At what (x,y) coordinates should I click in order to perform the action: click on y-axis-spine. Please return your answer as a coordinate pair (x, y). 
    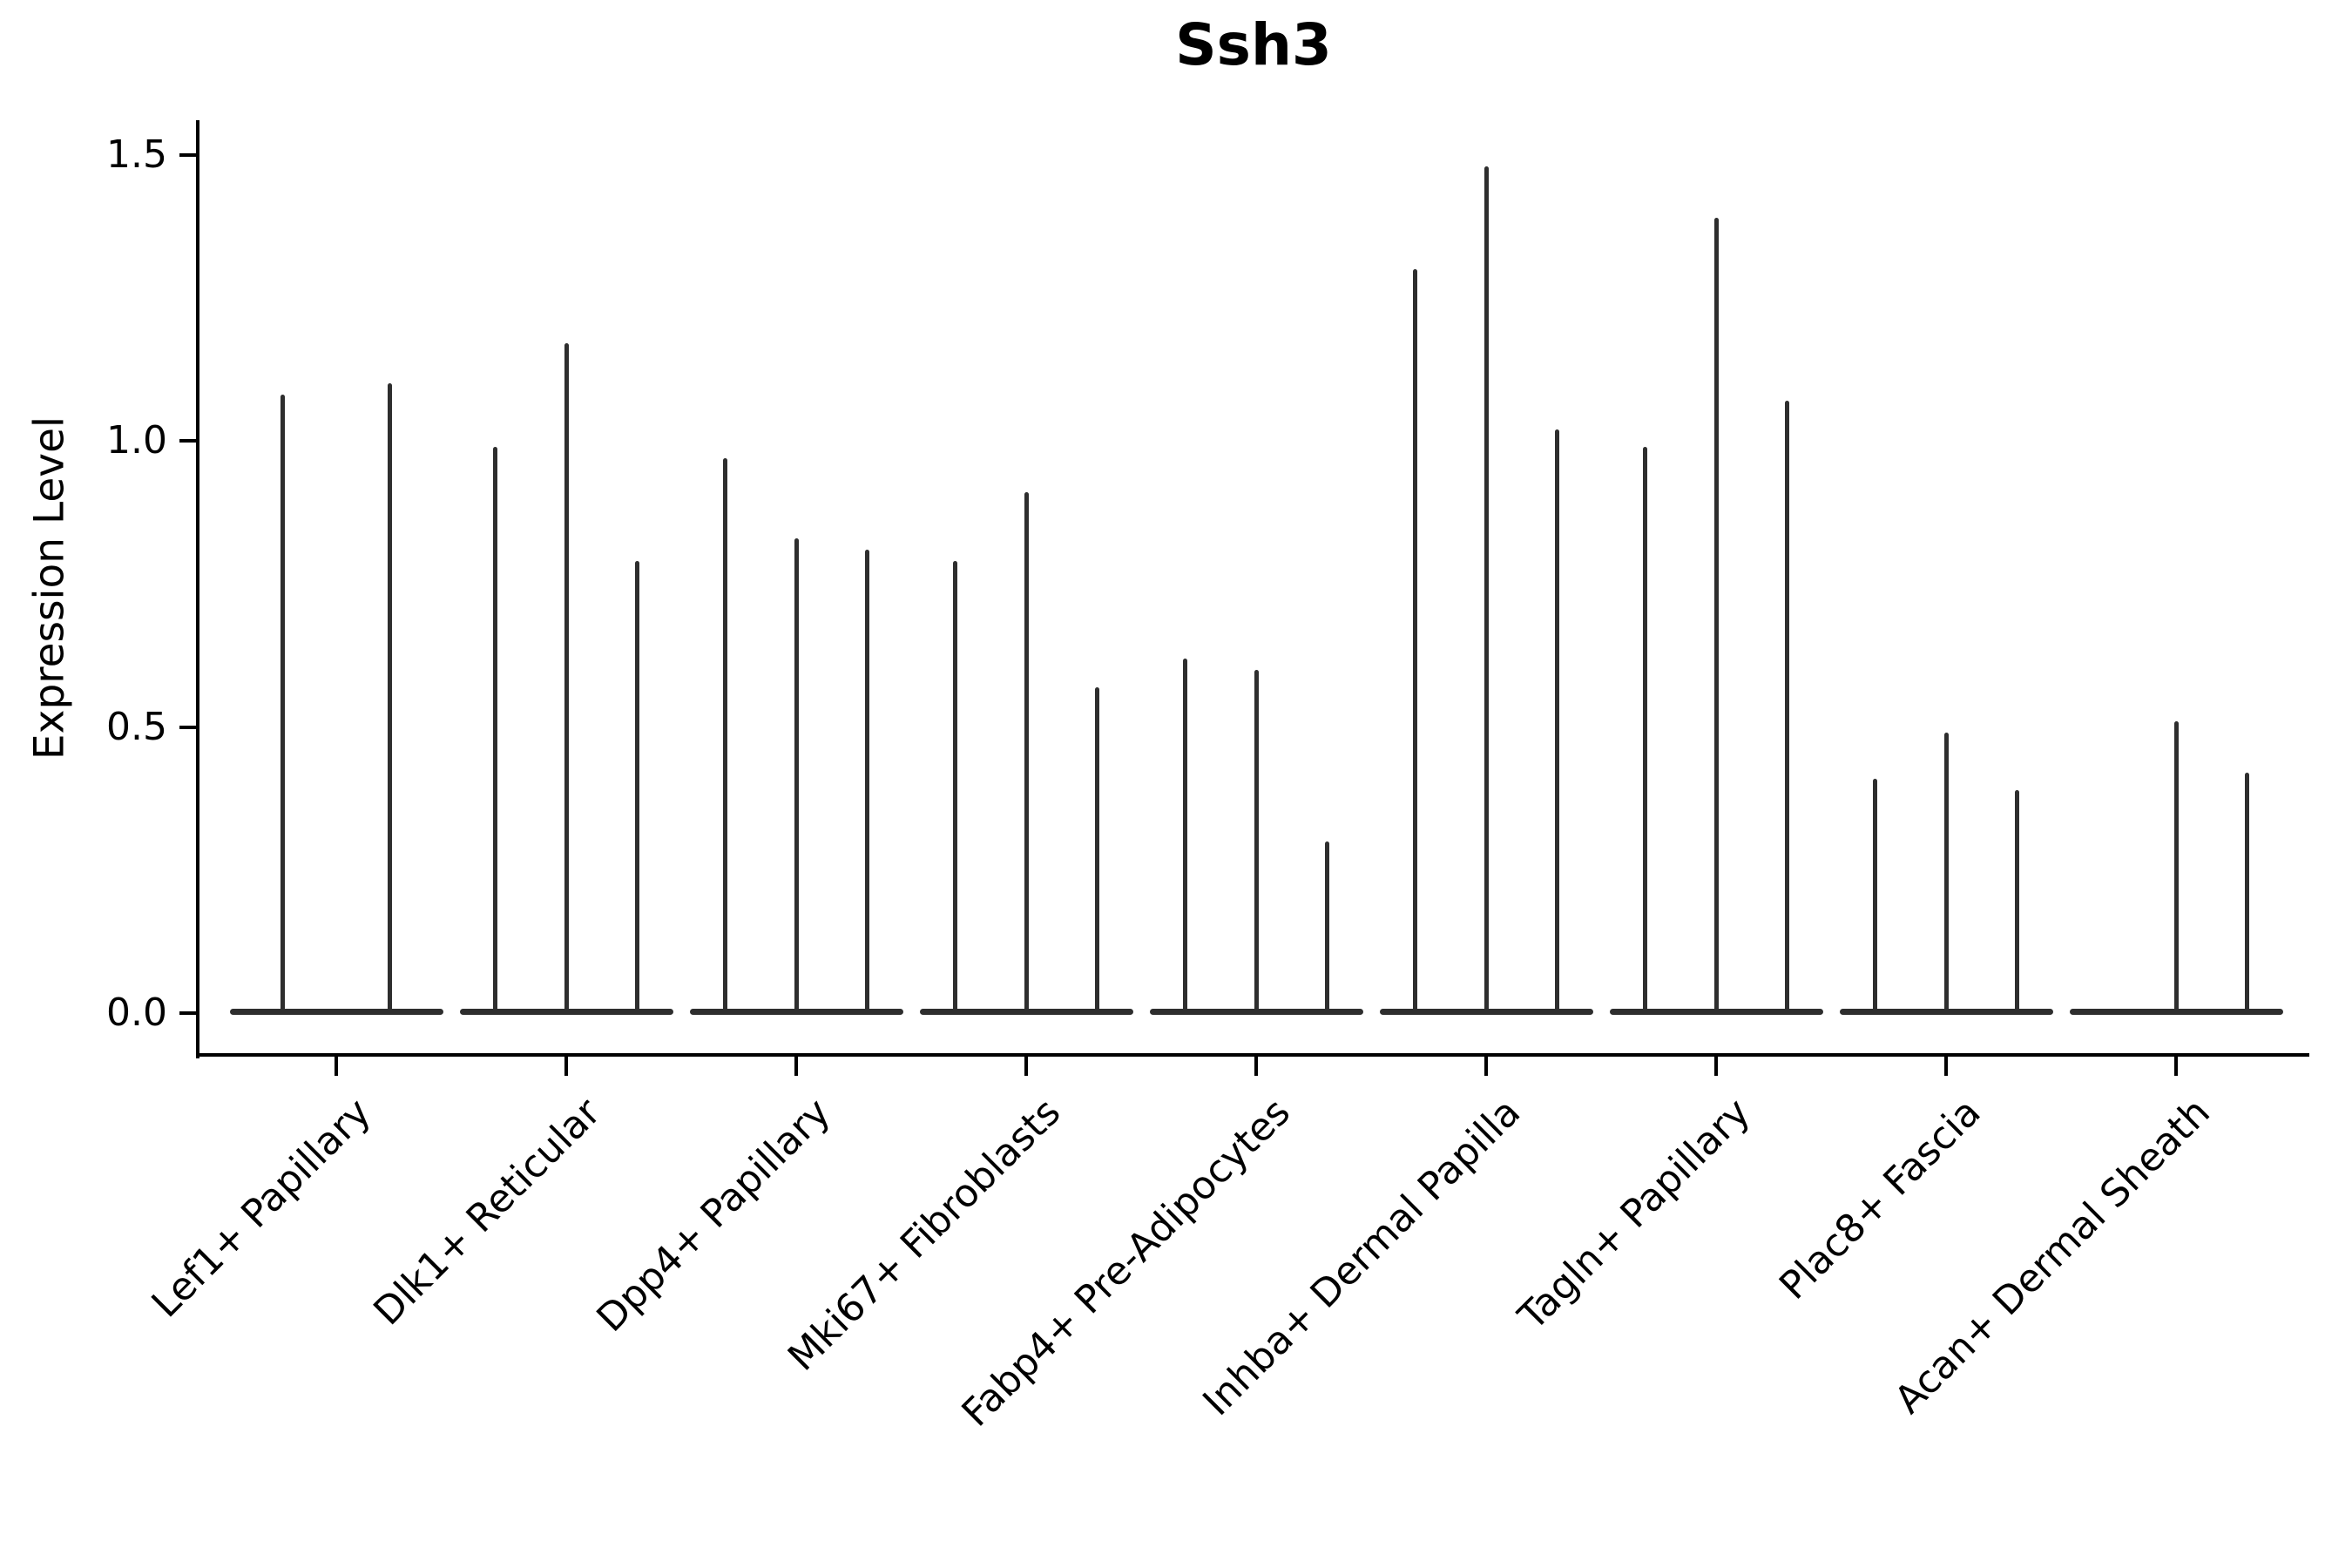
    Looking at the image, I should click on (198, 589).